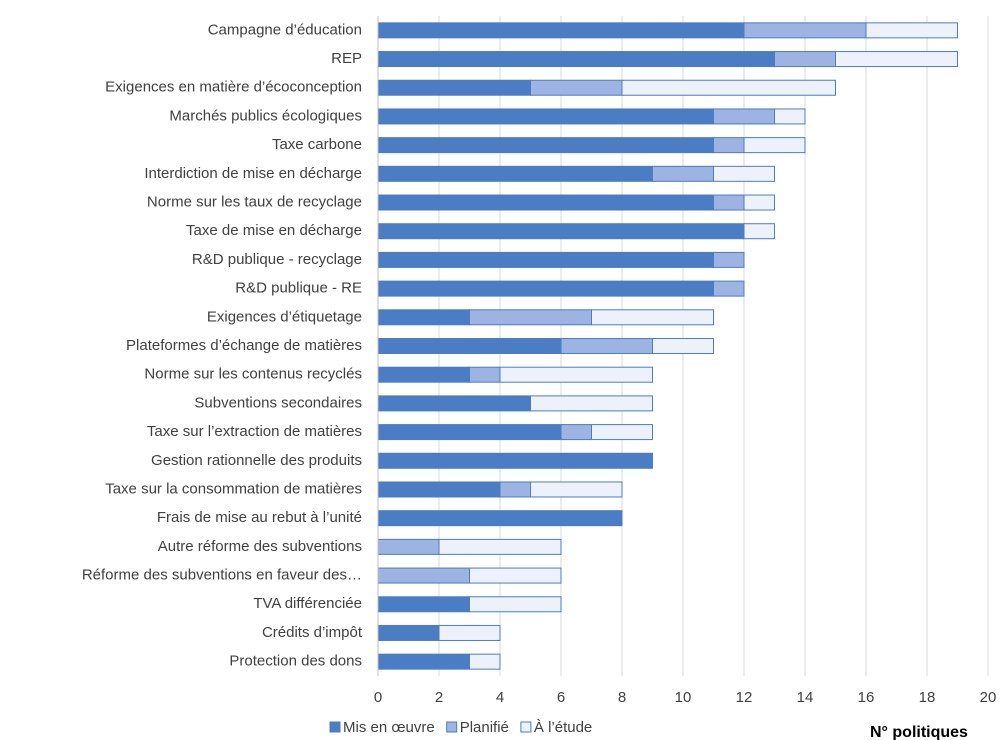 This screenshot has width=1005, height=740. What do you see at coordinates (378, 697) in the screenshot?
I see `x-tick-label: 0` at bounding box center [378, 697].